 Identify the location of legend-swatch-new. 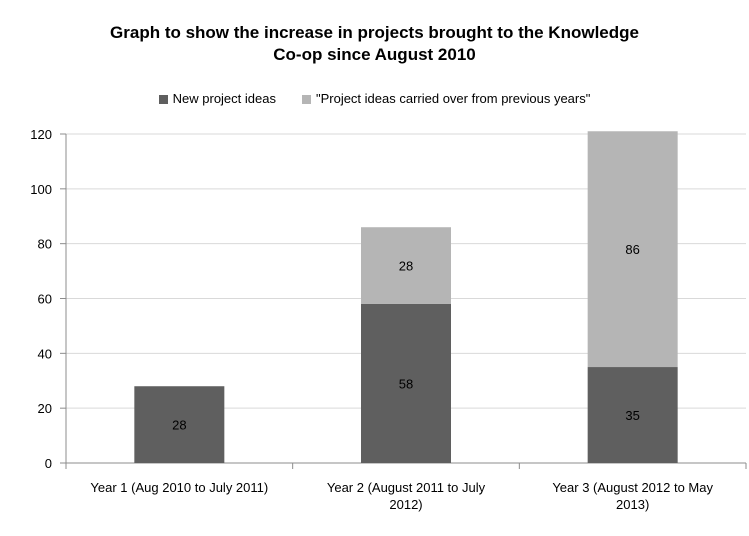
(163, 99).